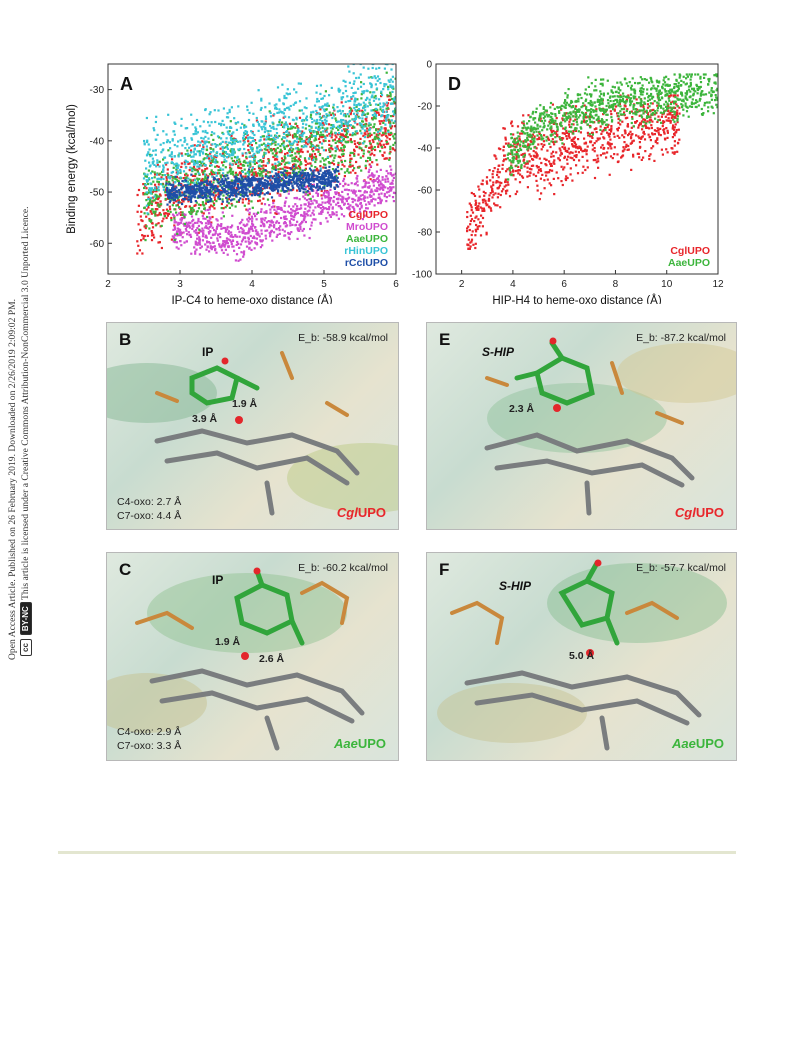 The image size is (793, 1039). Describe the element at coordinates (366, 263) in the screenshot. I see `legend-entry: rCclUPO` at that location.